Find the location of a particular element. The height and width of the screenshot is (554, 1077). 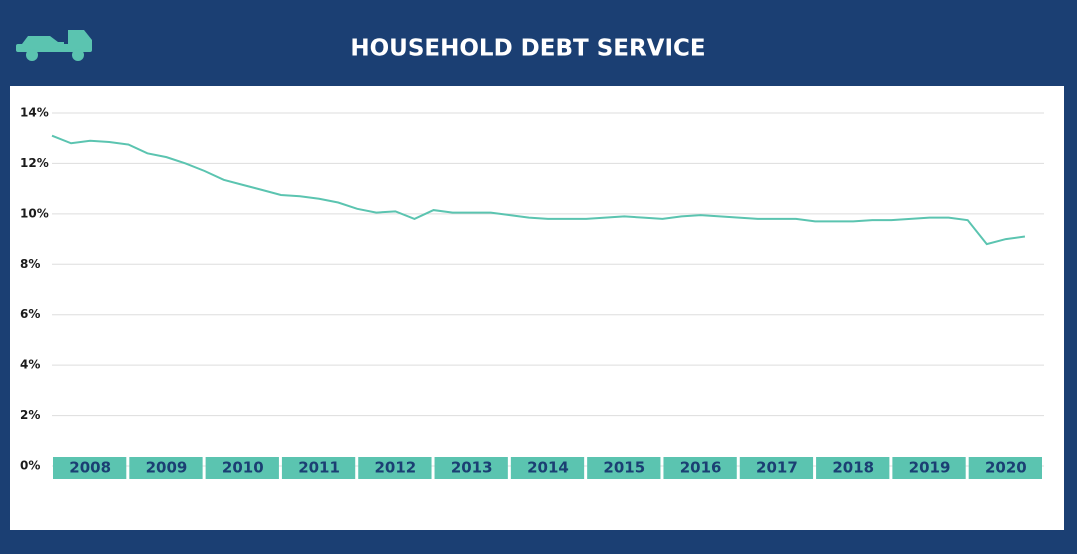

y-tick-label: 12% is located at coordinates (34, 163).